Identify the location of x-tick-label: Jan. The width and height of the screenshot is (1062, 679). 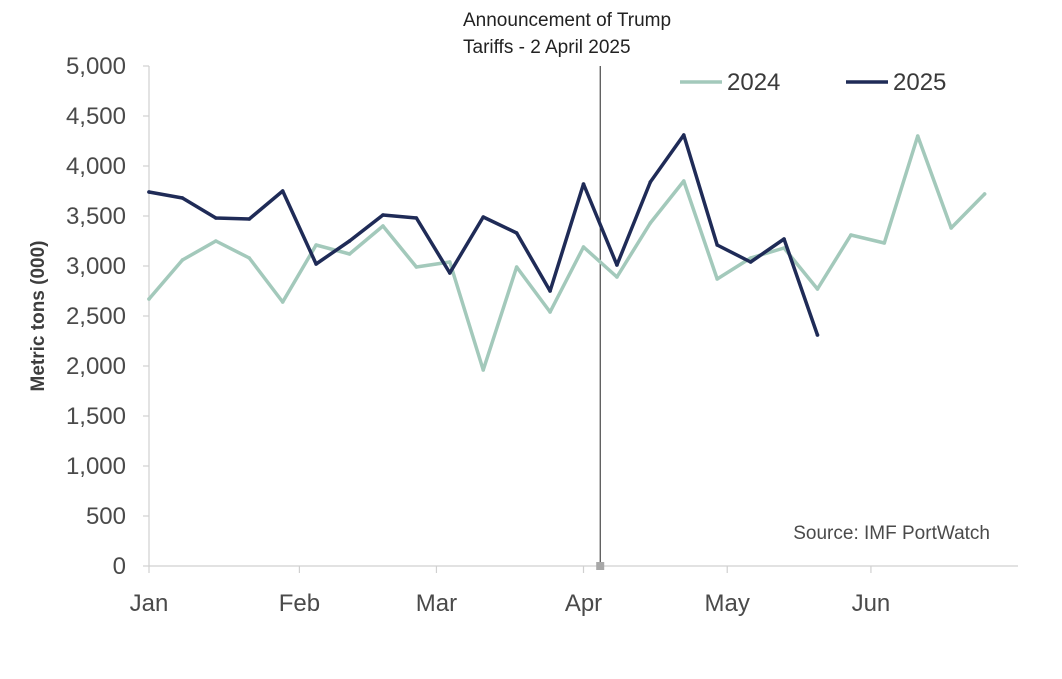
(149, 603).